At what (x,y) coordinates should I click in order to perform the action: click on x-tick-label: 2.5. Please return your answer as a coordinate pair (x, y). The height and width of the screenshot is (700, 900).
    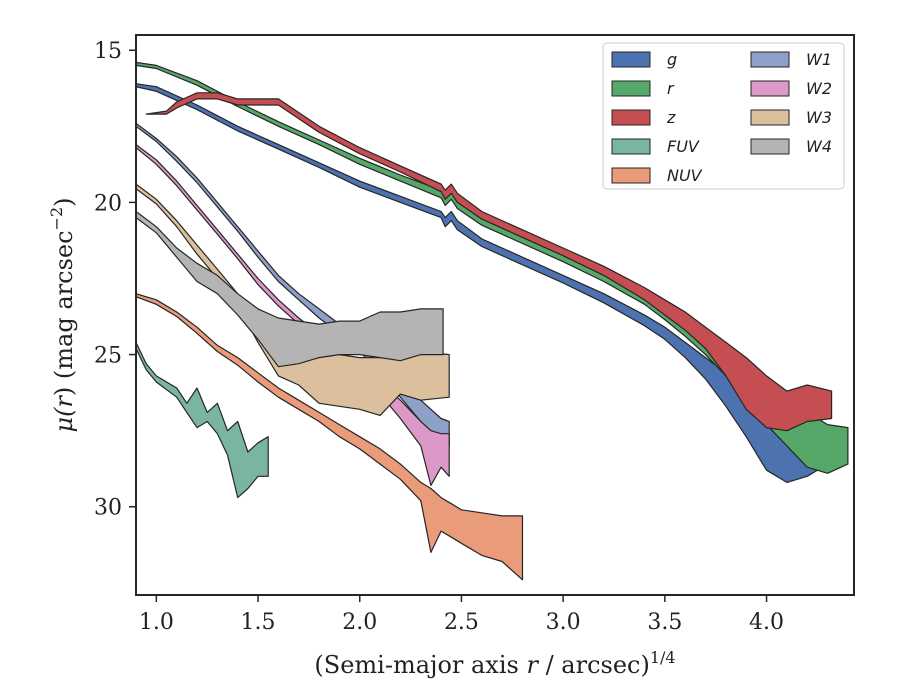
    Looking at the image, I should click on (461, 622).